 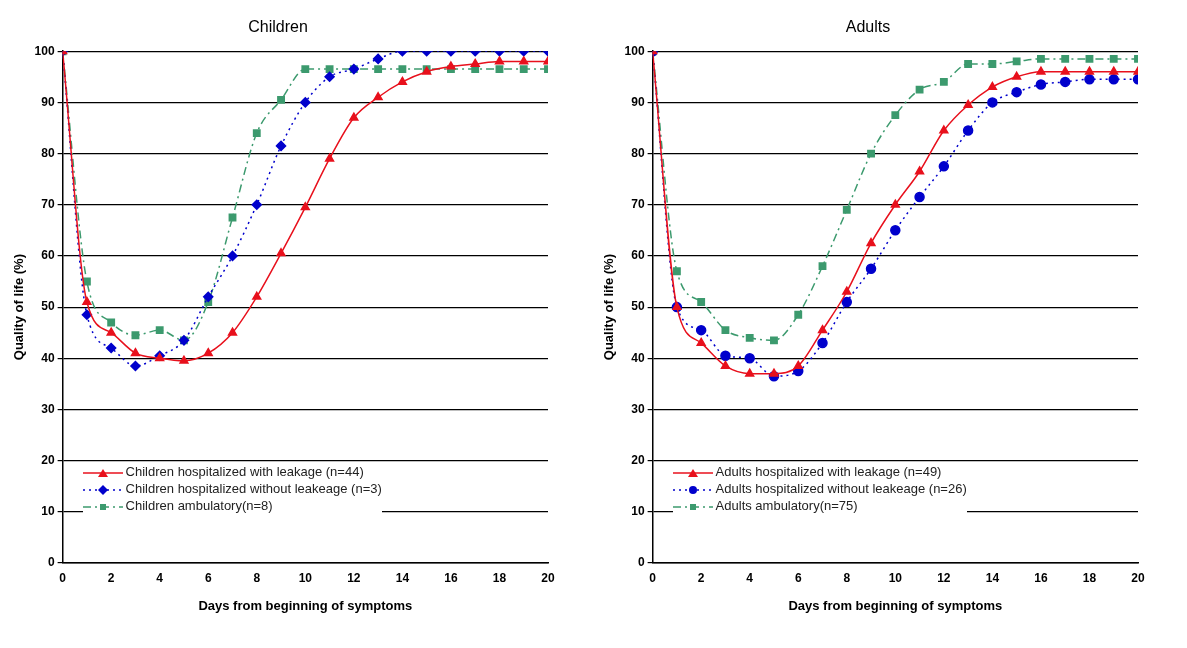 What do you see at coordinates (278, 27) in the screenshot?
I see `chart-title: Children` at bounding box center [278, 27].